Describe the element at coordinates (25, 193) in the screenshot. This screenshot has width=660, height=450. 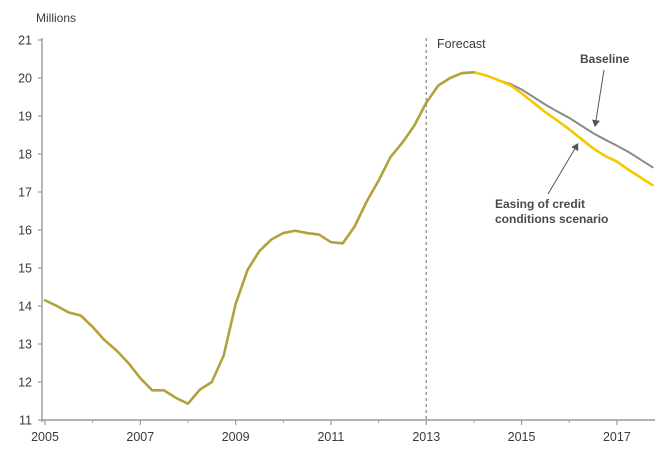
I see `y-tick-label: 17` at that location.